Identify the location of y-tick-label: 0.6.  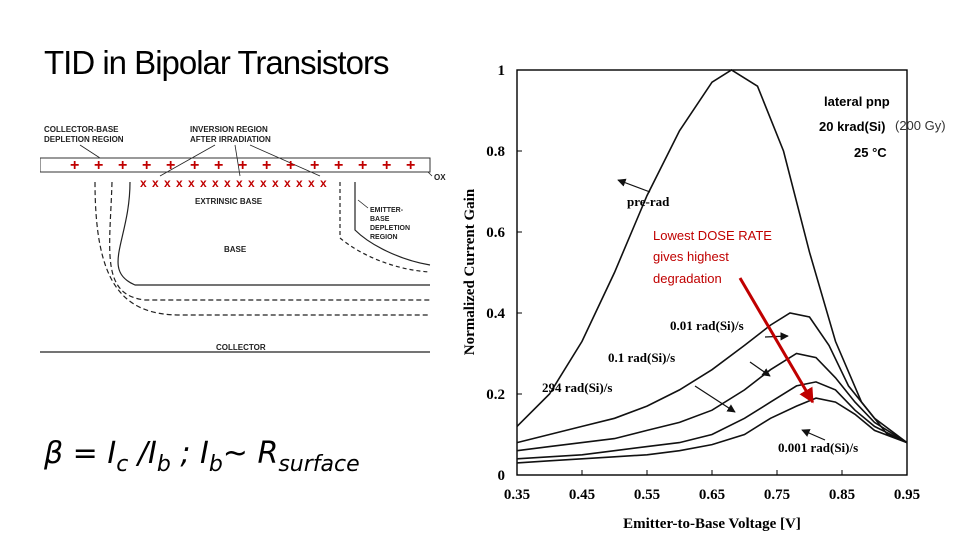
(495, 233).